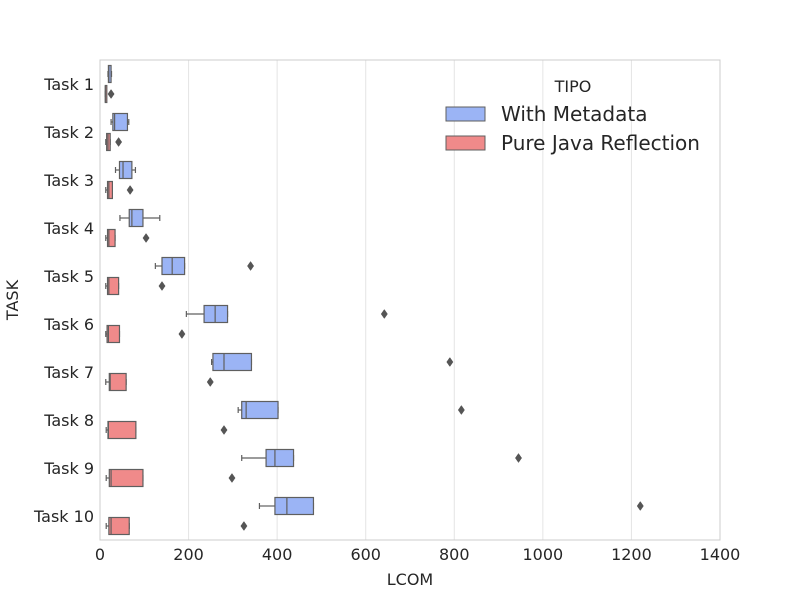  What do you see at coordinates (63, 516) in the screenshot?
I see `y-tick-label: Task 10` at bounding box center [63, 516].